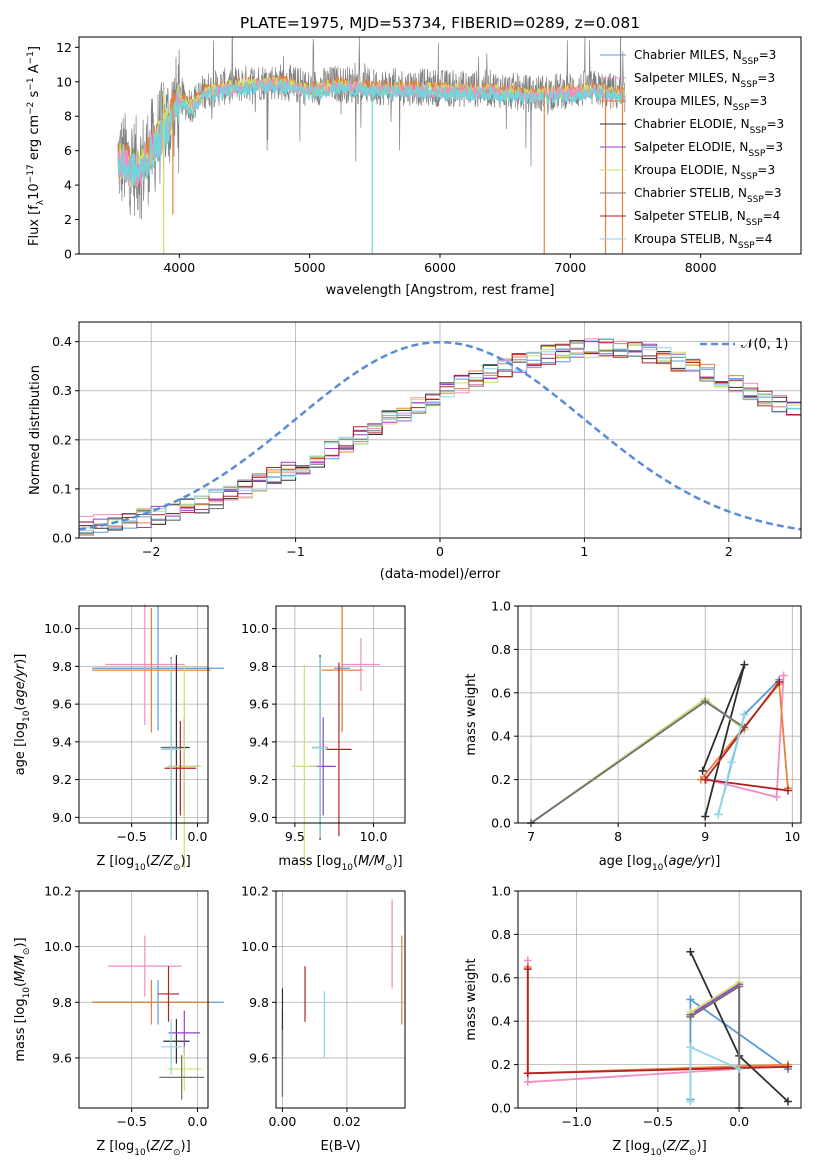  I want to click on legend-entry: Chabrier STELIB, NSSP=3, so click(708, 195).